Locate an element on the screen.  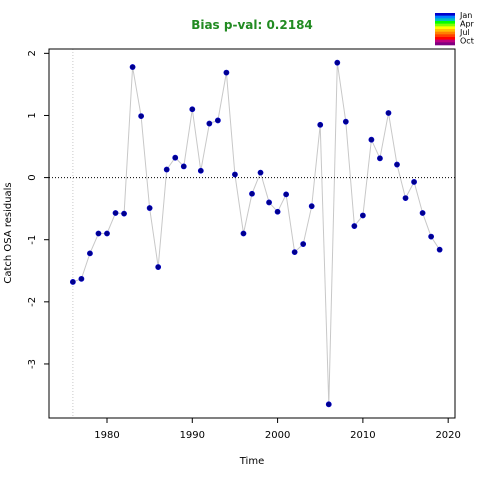
x-axis-title: Time is located at coordinates (251, 461).